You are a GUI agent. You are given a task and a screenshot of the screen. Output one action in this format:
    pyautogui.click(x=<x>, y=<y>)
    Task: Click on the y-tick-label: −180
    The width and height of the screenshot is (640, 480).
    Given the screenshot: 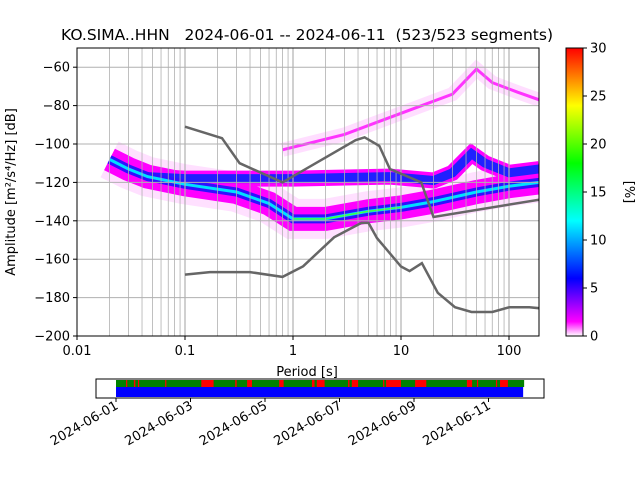 What is the action you would take?
    pyautogui.click(x=52, y=298)
    